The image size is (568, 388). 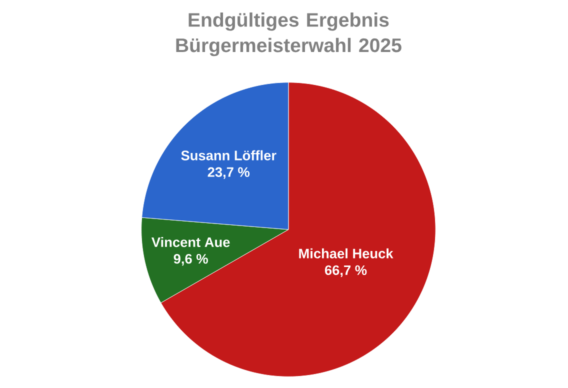 What do you see at coordinates (345, 271) in the screenshot?
I see `data-label: 66,7 %` at bounding box center [345, 271].